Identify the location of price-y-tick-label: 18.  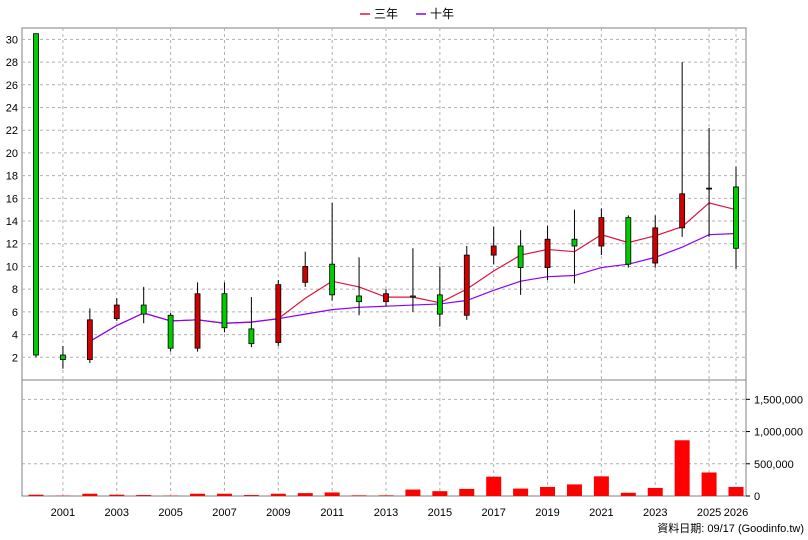
(12, 177).